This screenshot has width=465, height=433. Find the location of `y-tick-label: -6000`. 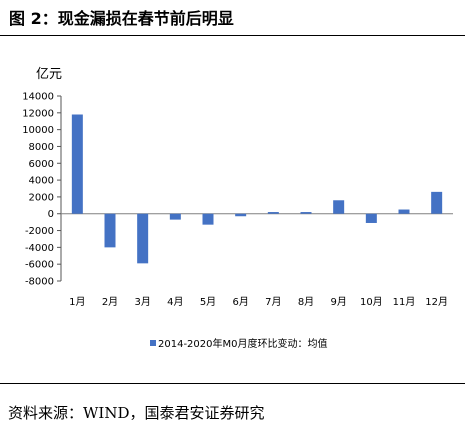

y-tick-label: -6000 is located at coordinates (39, 265).